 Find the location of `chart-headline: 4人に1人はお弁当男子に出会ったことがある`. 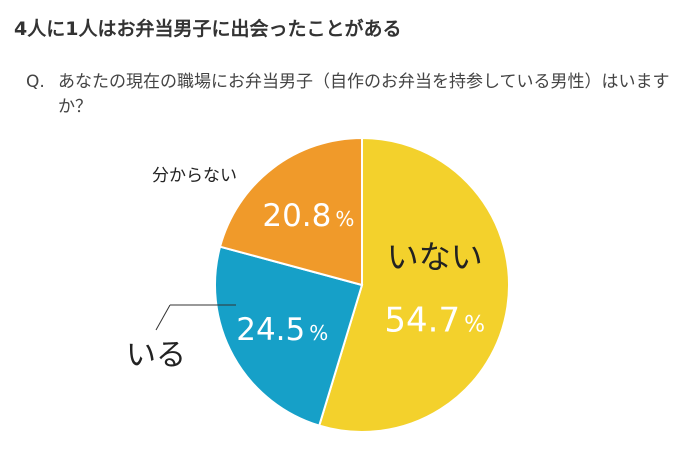

chart-headline: 4人に1人はお弁当男子に出会ったことがある is located at coordinates (208, 29).